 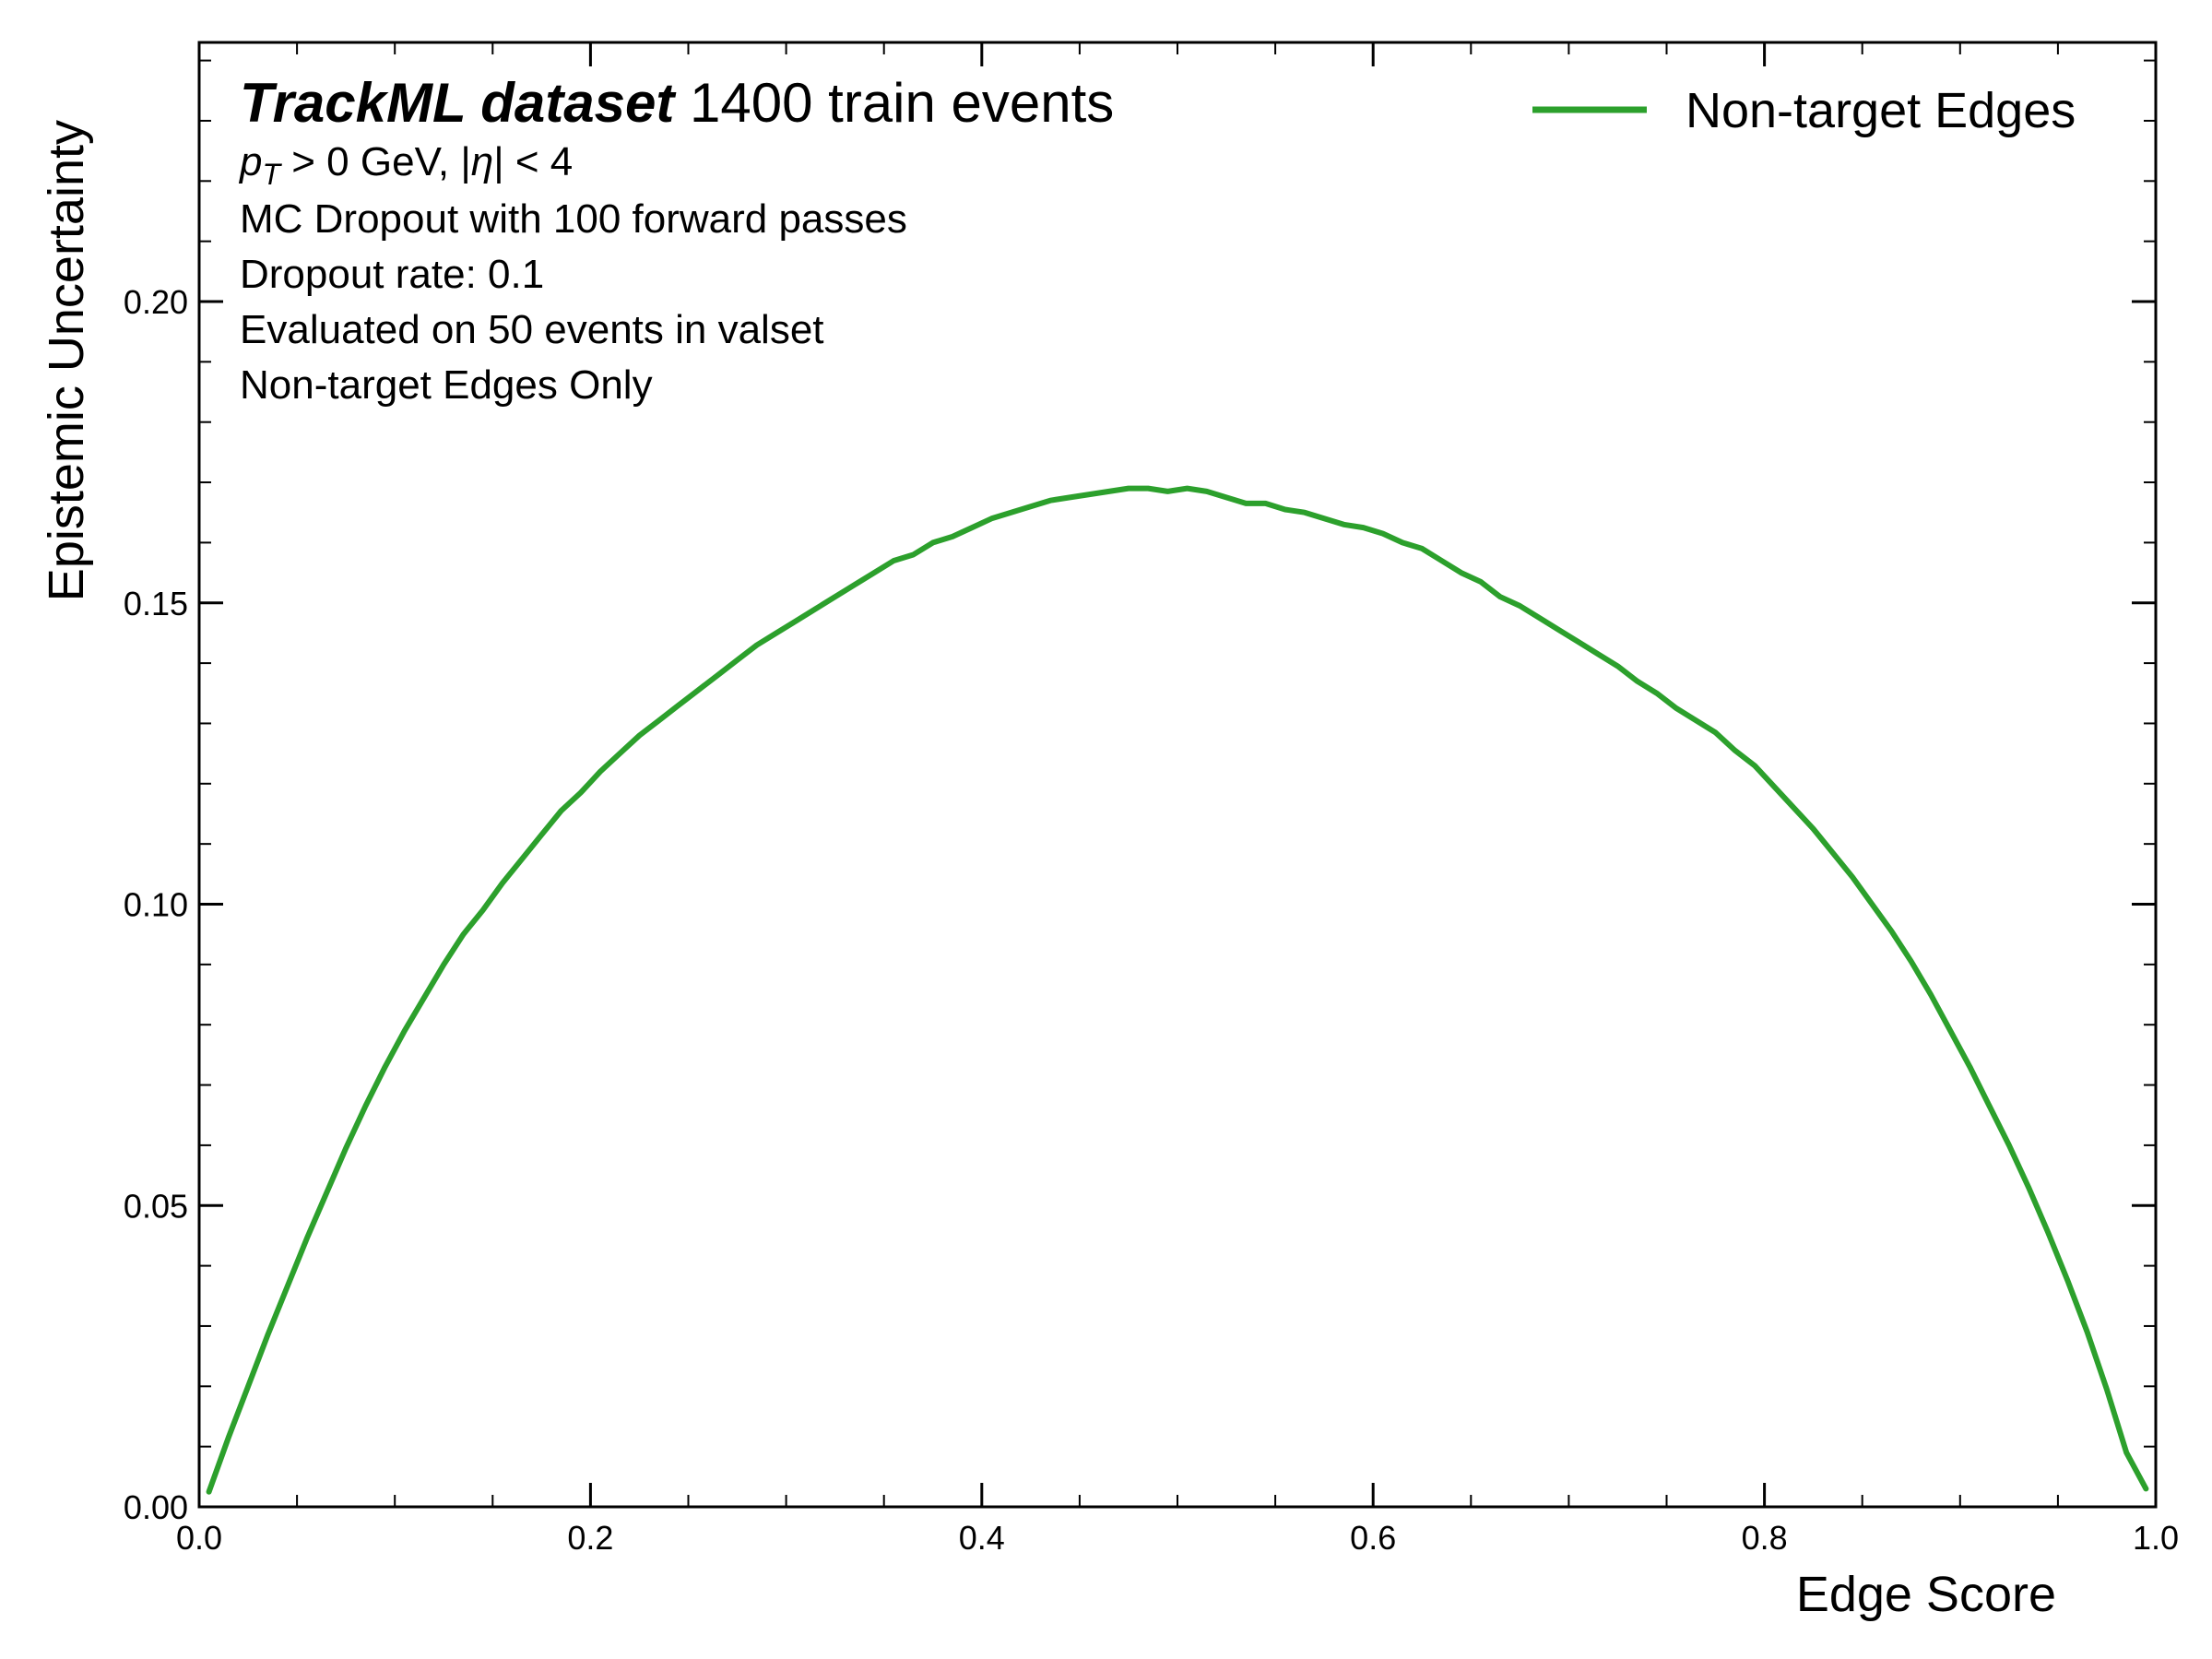 I want to click on y-tick-label: 0.10, so click(x=156, y=905).